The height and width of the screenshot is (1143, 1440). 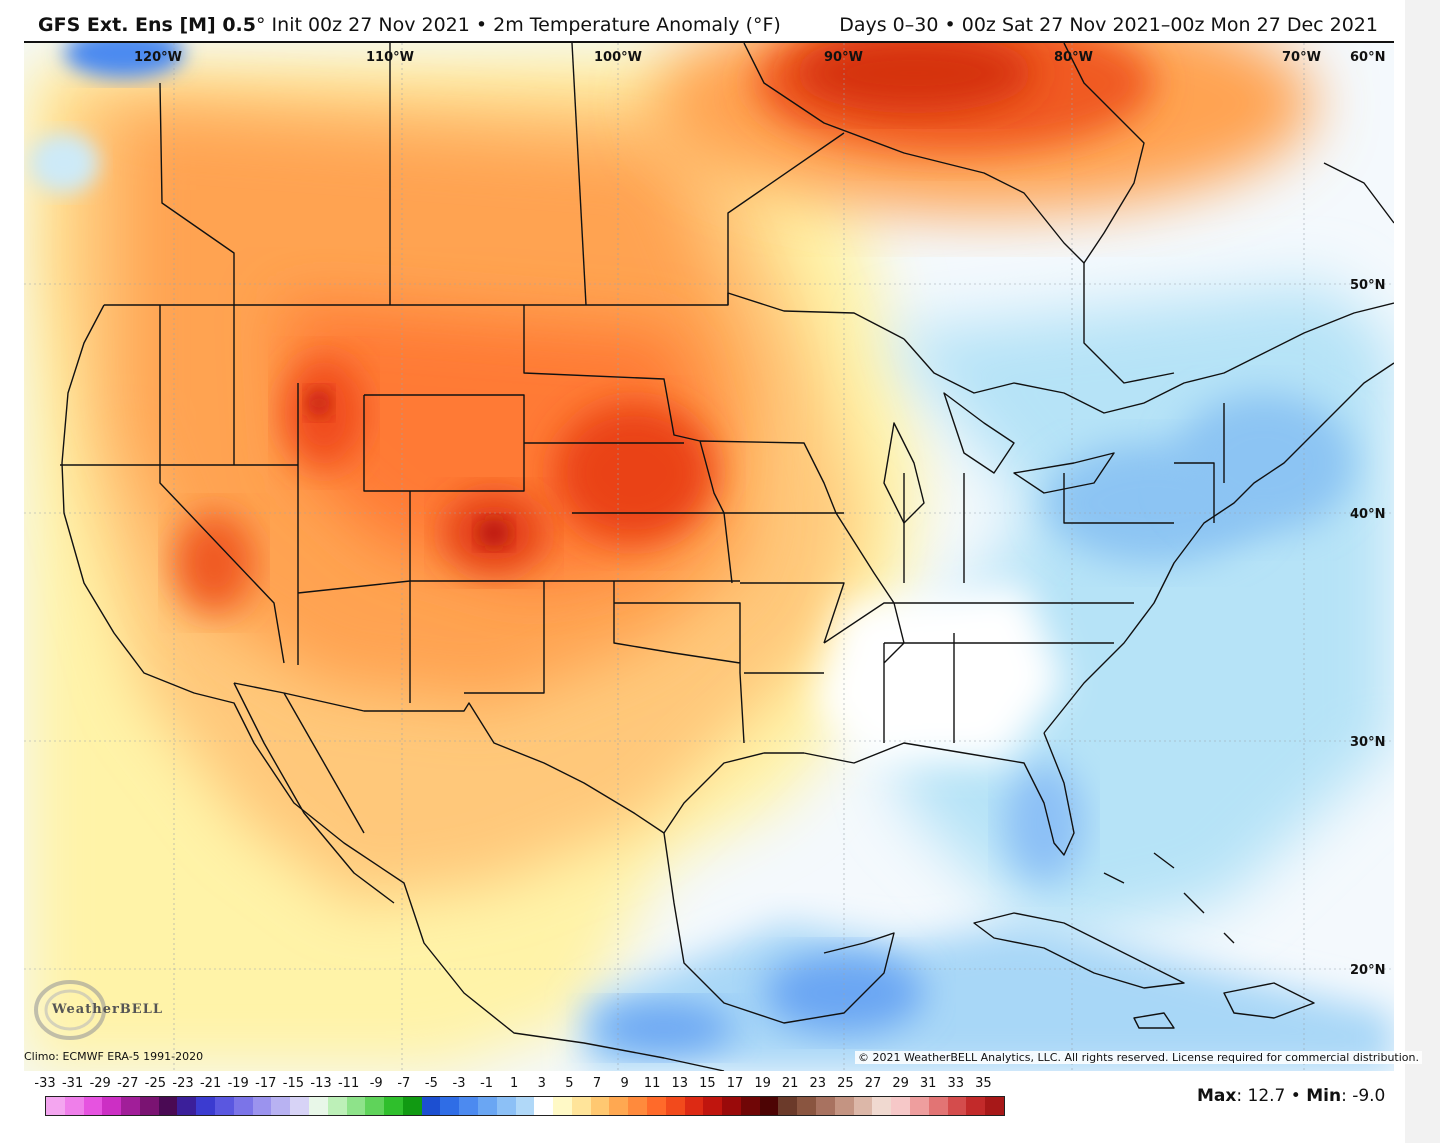 I want to click on colorbar-label: 7, so click(x=597, y=1083).